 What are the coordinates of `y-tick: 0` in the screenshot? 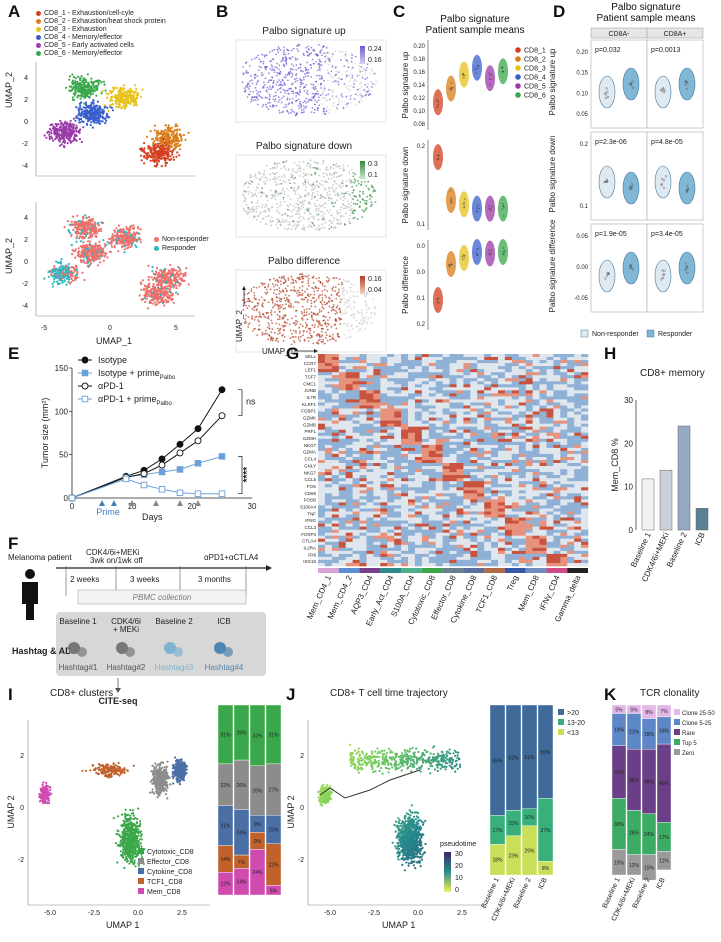 It's located at (26, 122).